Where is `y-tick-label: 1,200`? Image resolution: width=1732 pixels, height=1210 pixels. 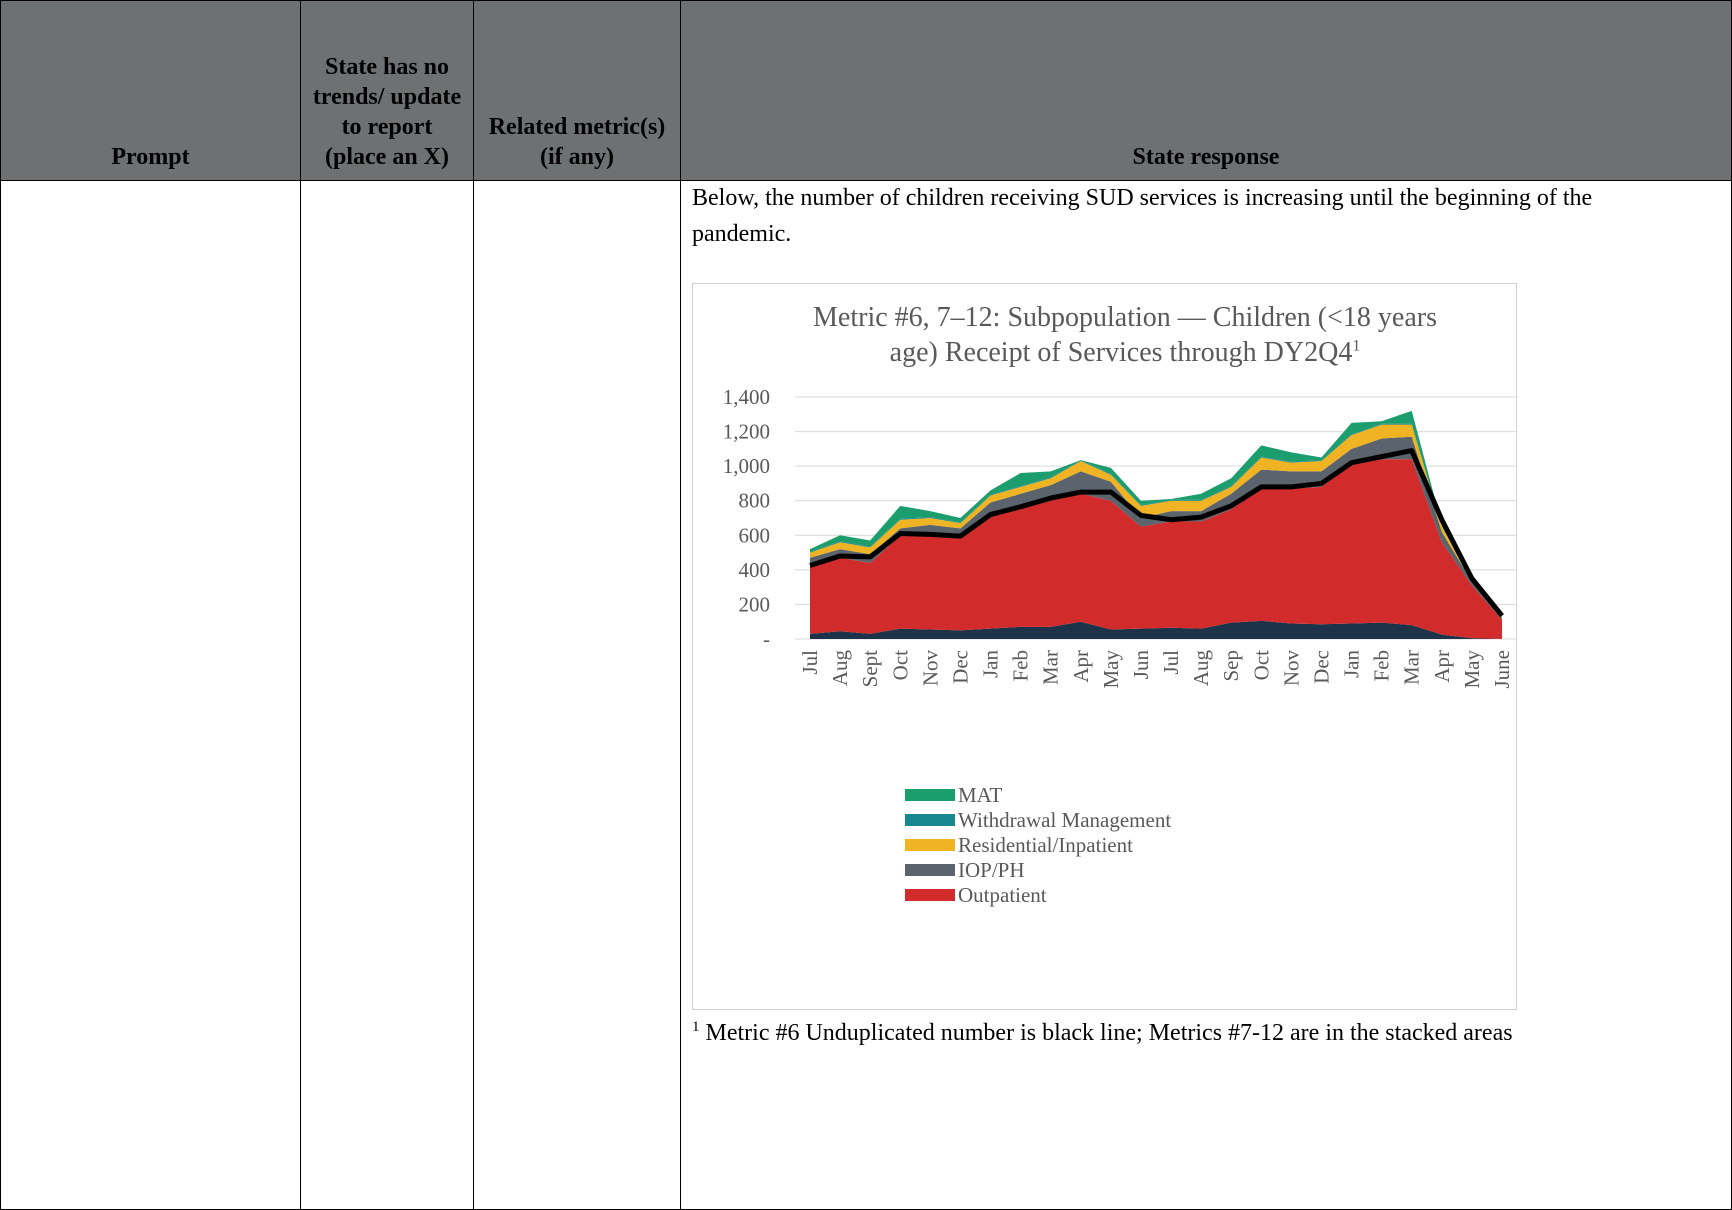
y-tick-label: 1,200 is located at coordinates (746, 432).